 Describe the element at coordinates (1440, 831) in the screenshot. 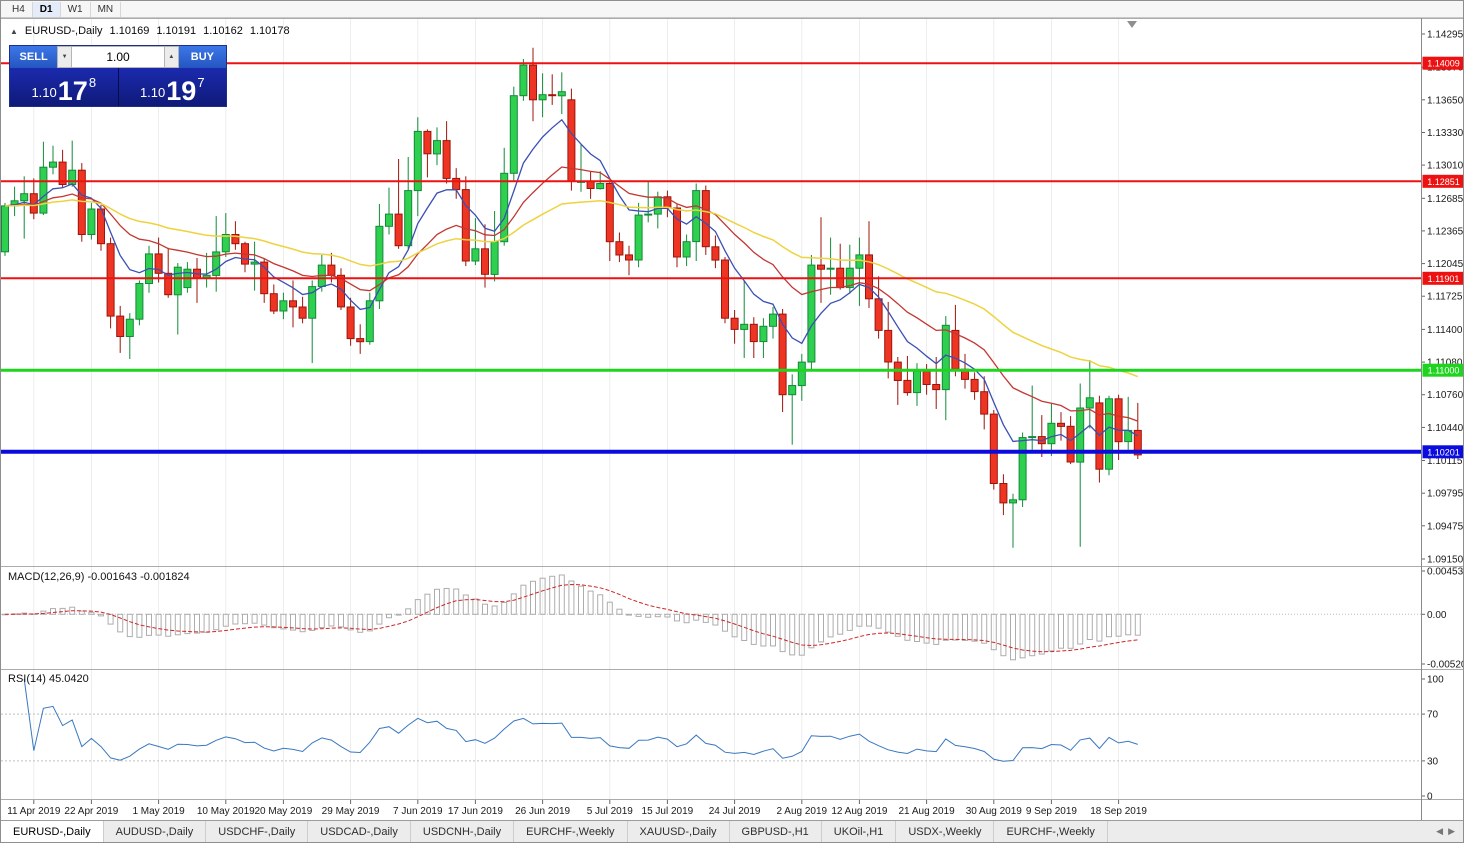

I see `tab-scroll-left-icon: ◀` at that location.